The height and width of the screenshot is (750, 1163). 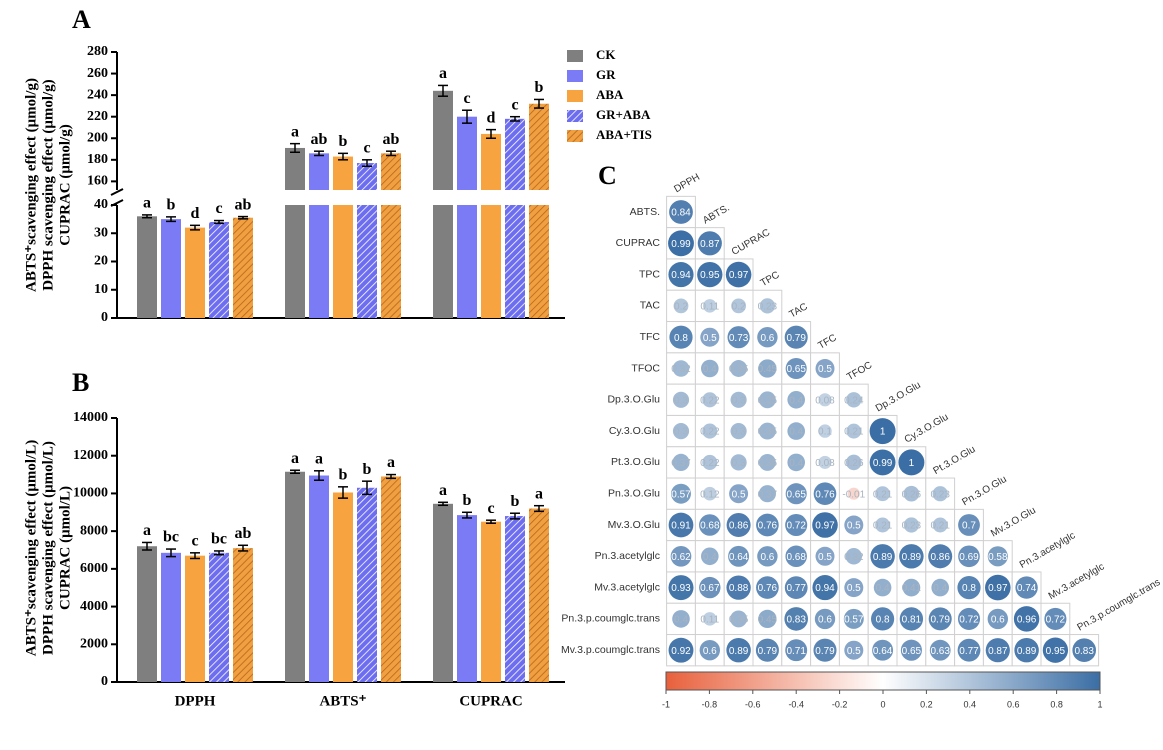 What do you see at coordinates (796, 704) in the screenshot?
I see `colorbar-tick-label: -0.4` at bounding box center [796, 704].